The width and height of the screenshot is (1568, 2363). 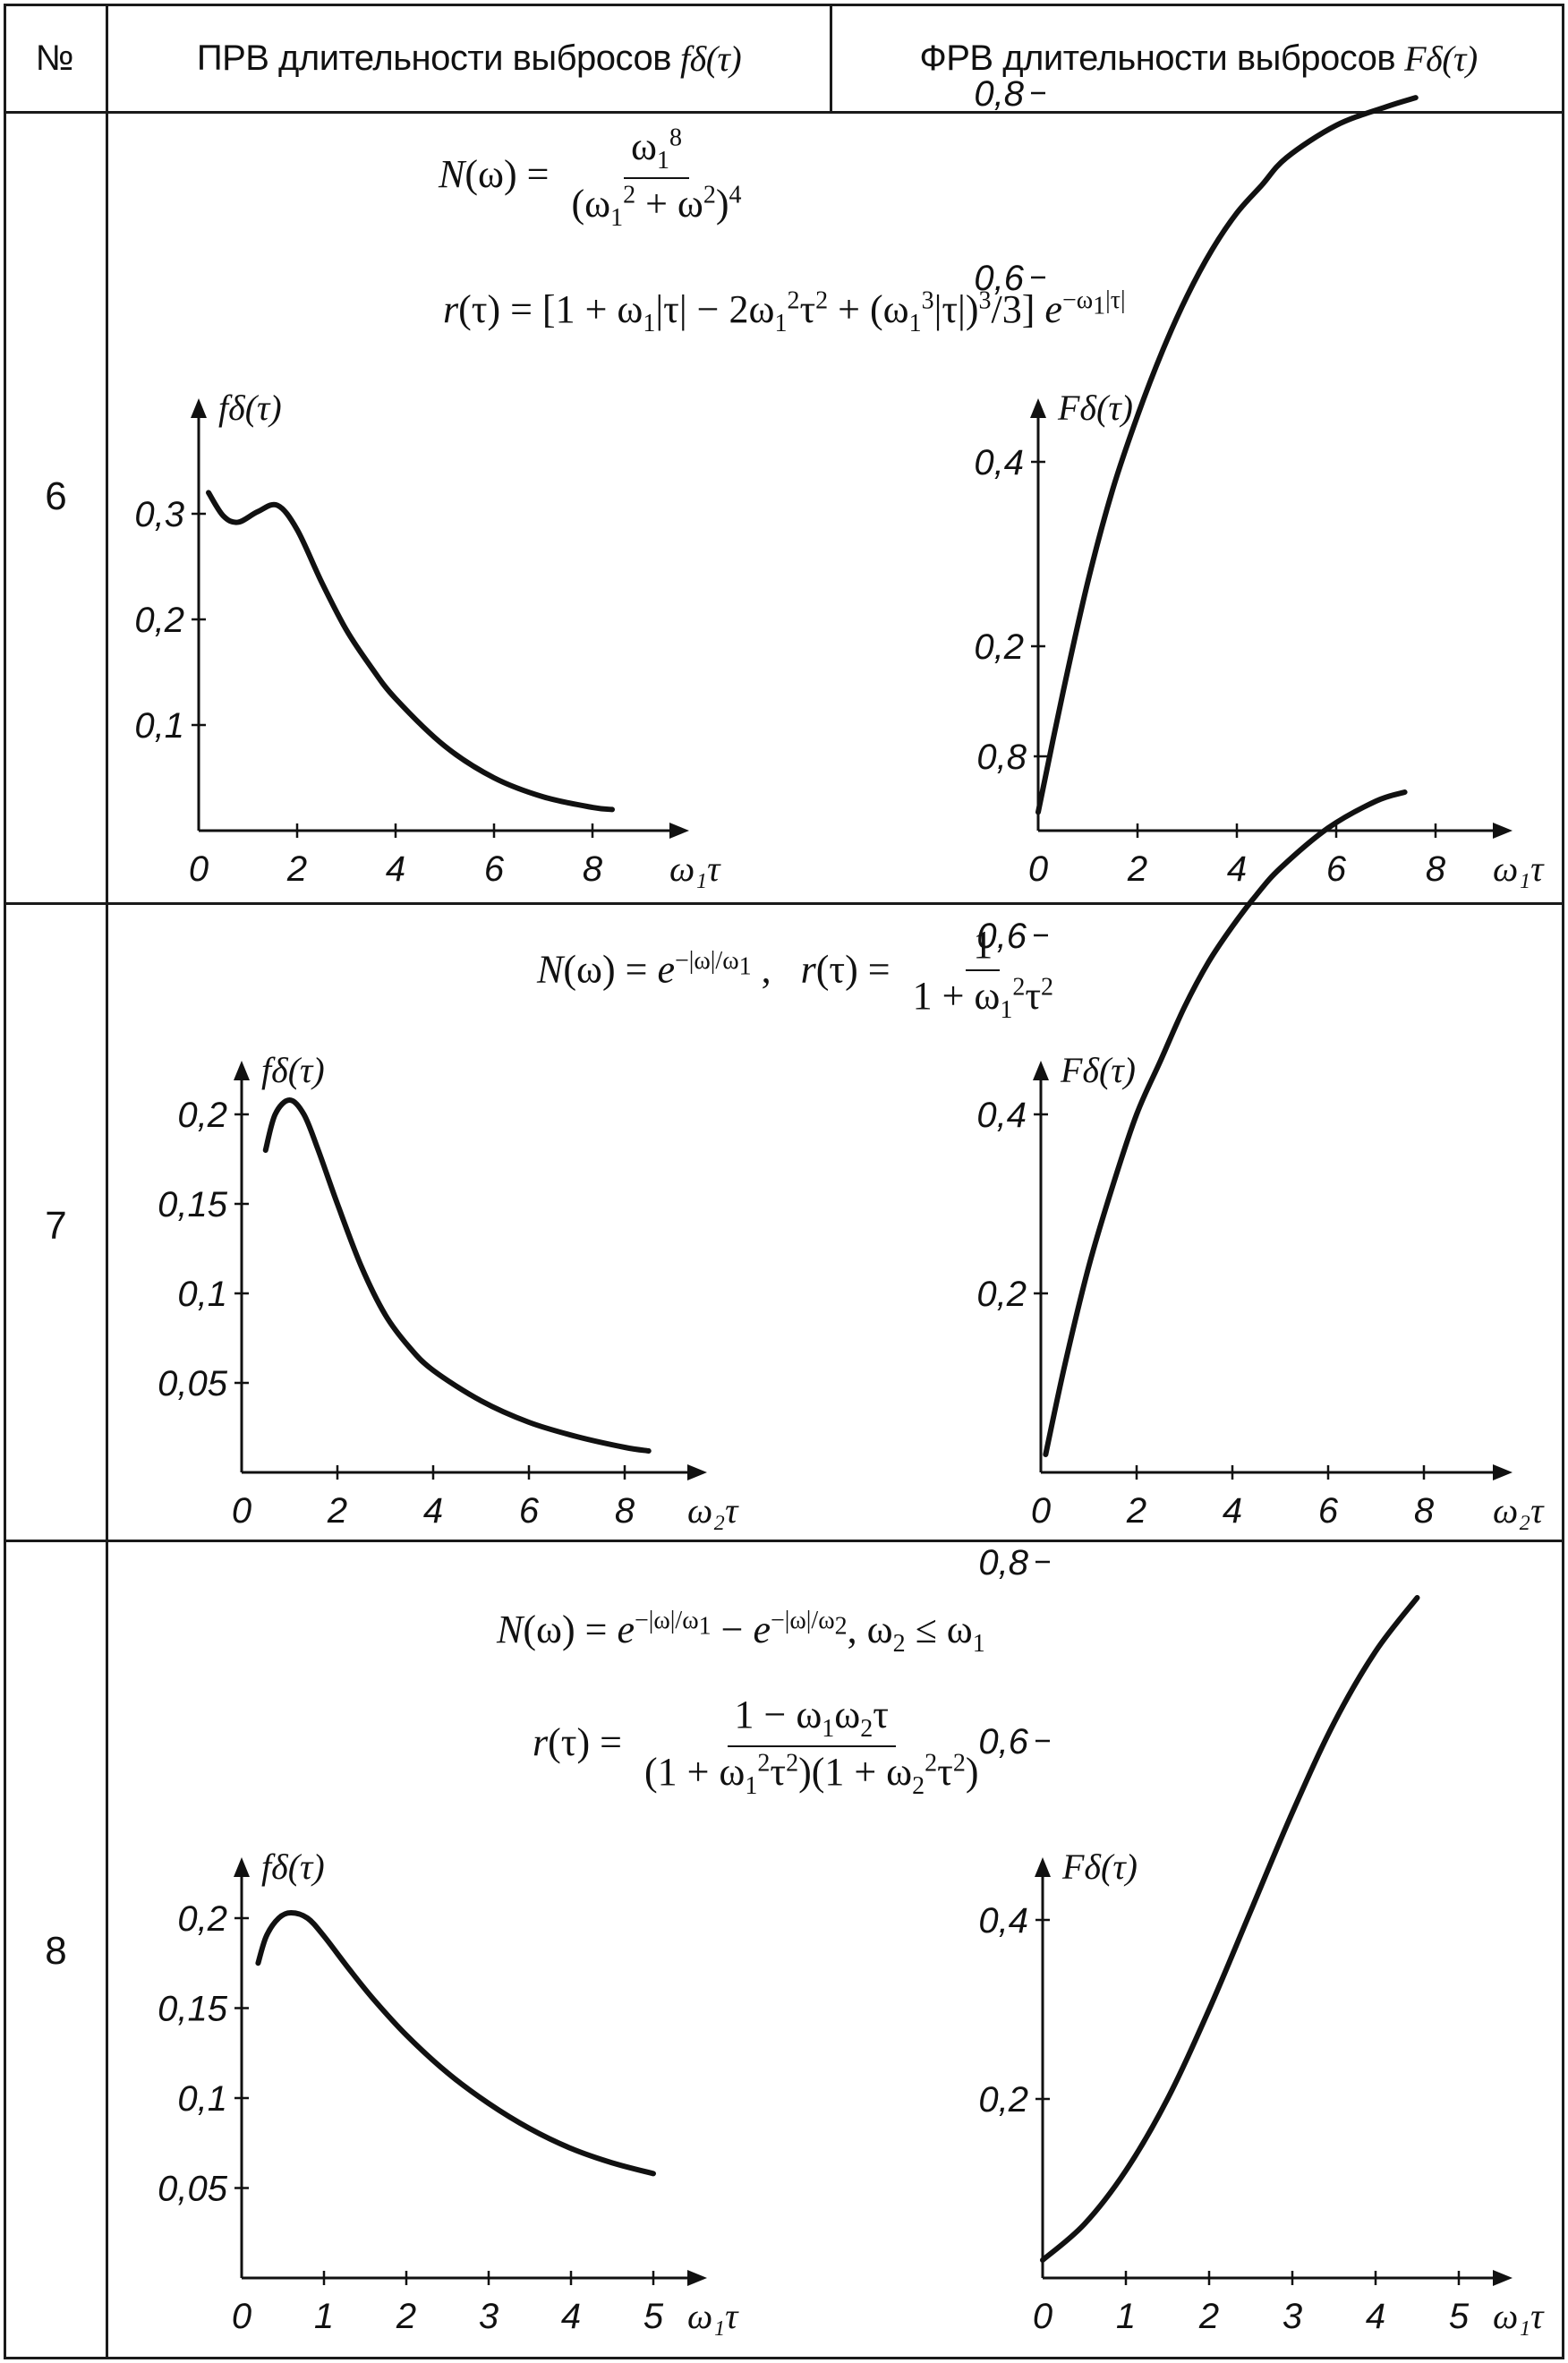 I want to click on cdf7-xtick-label: 6, so click(x=1328, y=1511).